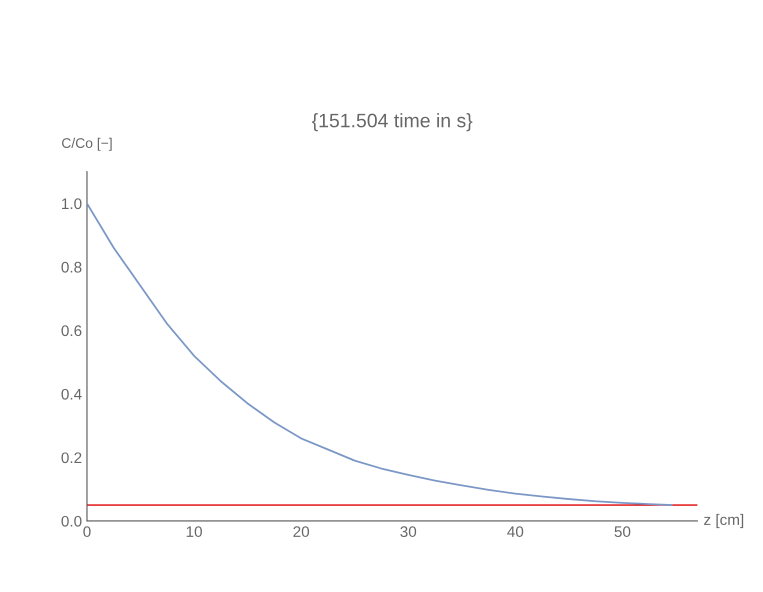  Describe the element at coordinates (87, 532) in the screenshot. I see `x-tick-label: 0` at that location.